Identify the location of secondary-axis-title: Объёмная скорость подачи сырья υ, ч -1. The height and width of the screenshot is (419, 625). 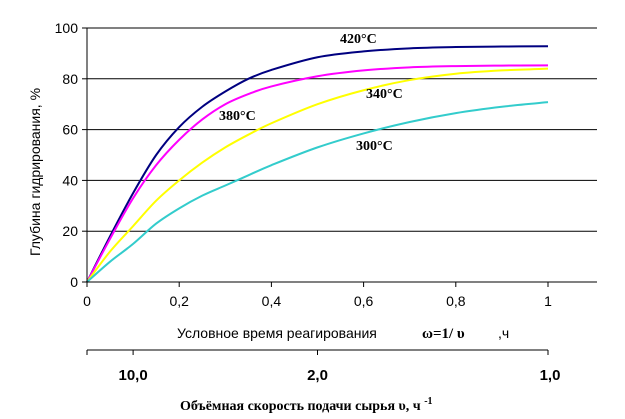
(306, 405).